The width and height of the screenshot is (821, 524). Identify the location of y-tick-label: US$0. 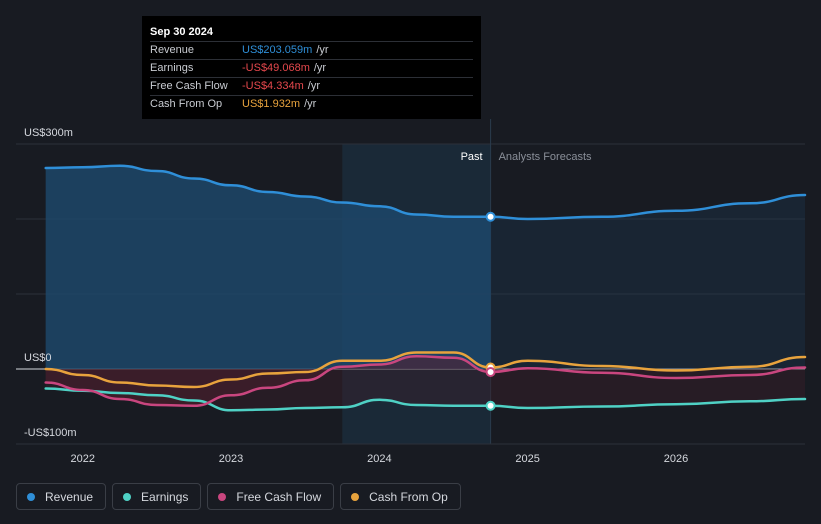
(38, 358).